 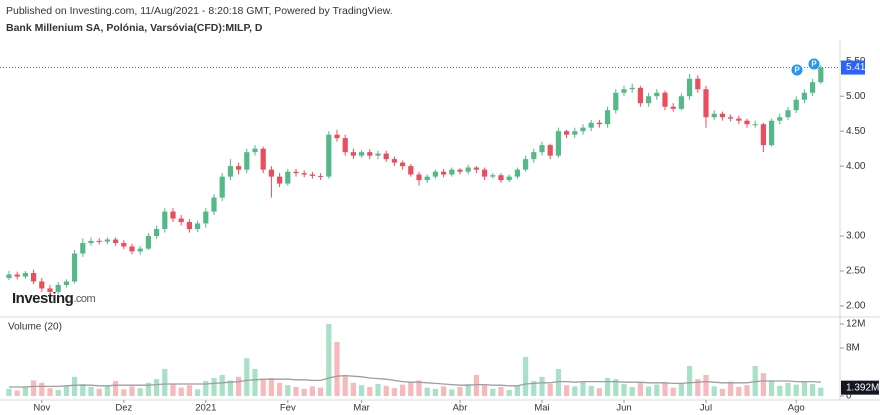 What do you see at coordinates (541, 408) in the screenshot?
I see `x-tick-label: Mai` at bounding box center [541, 408].